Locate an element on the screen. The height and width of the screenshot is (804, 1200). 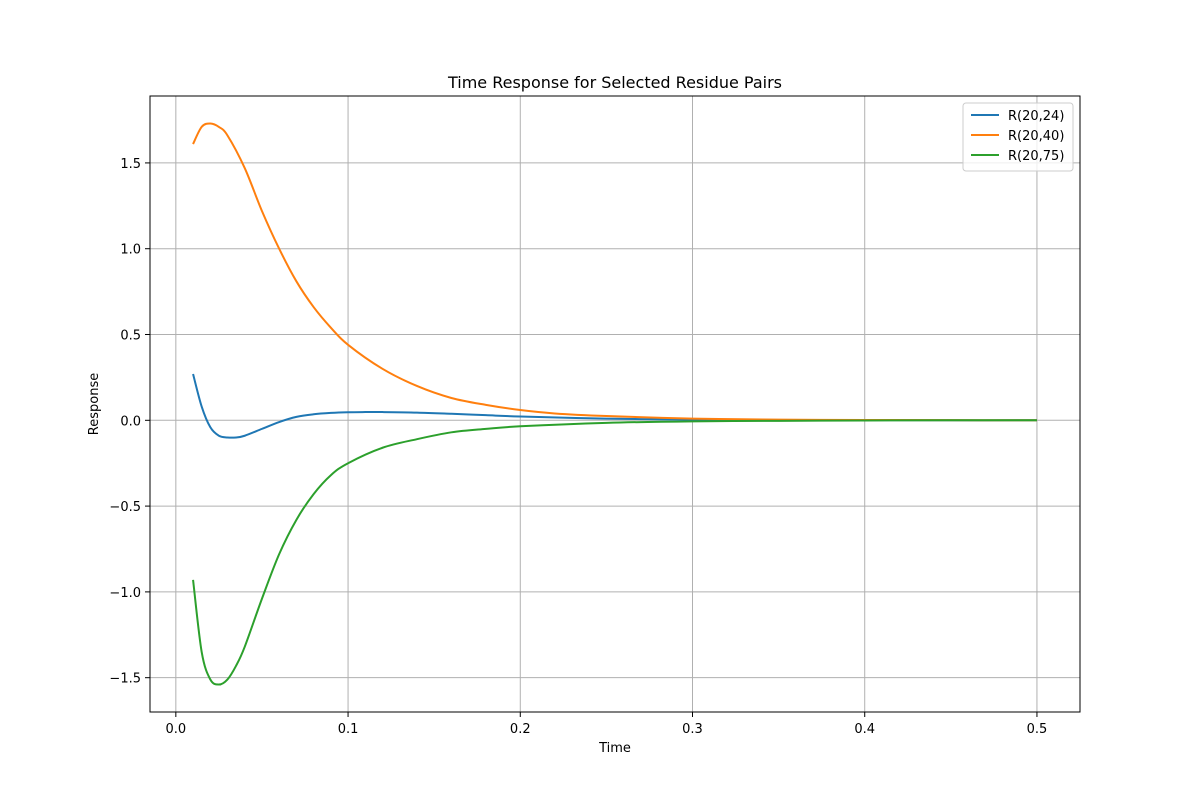
legend-label: R(20,24) is located at coordinates (1036, 116).